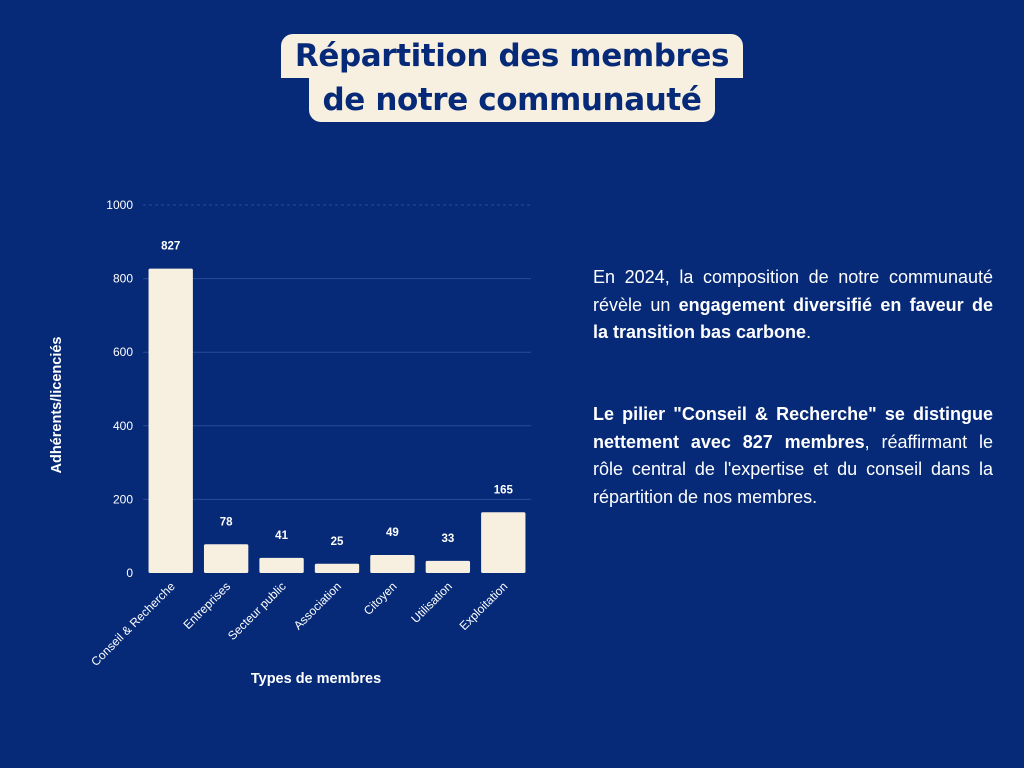  I want to click on data-label: 25, so click(337, 542).